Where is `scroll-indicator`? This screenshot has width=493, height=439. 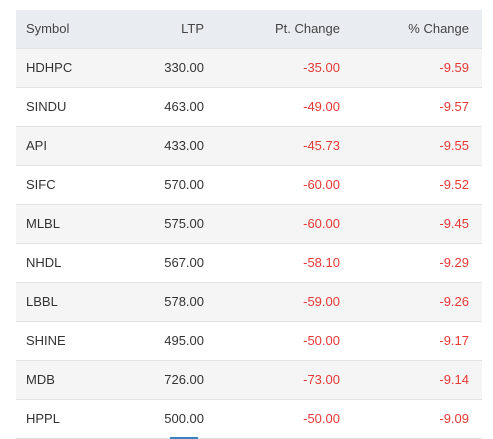 scroll-indicator is located at coordinates (184, 438).